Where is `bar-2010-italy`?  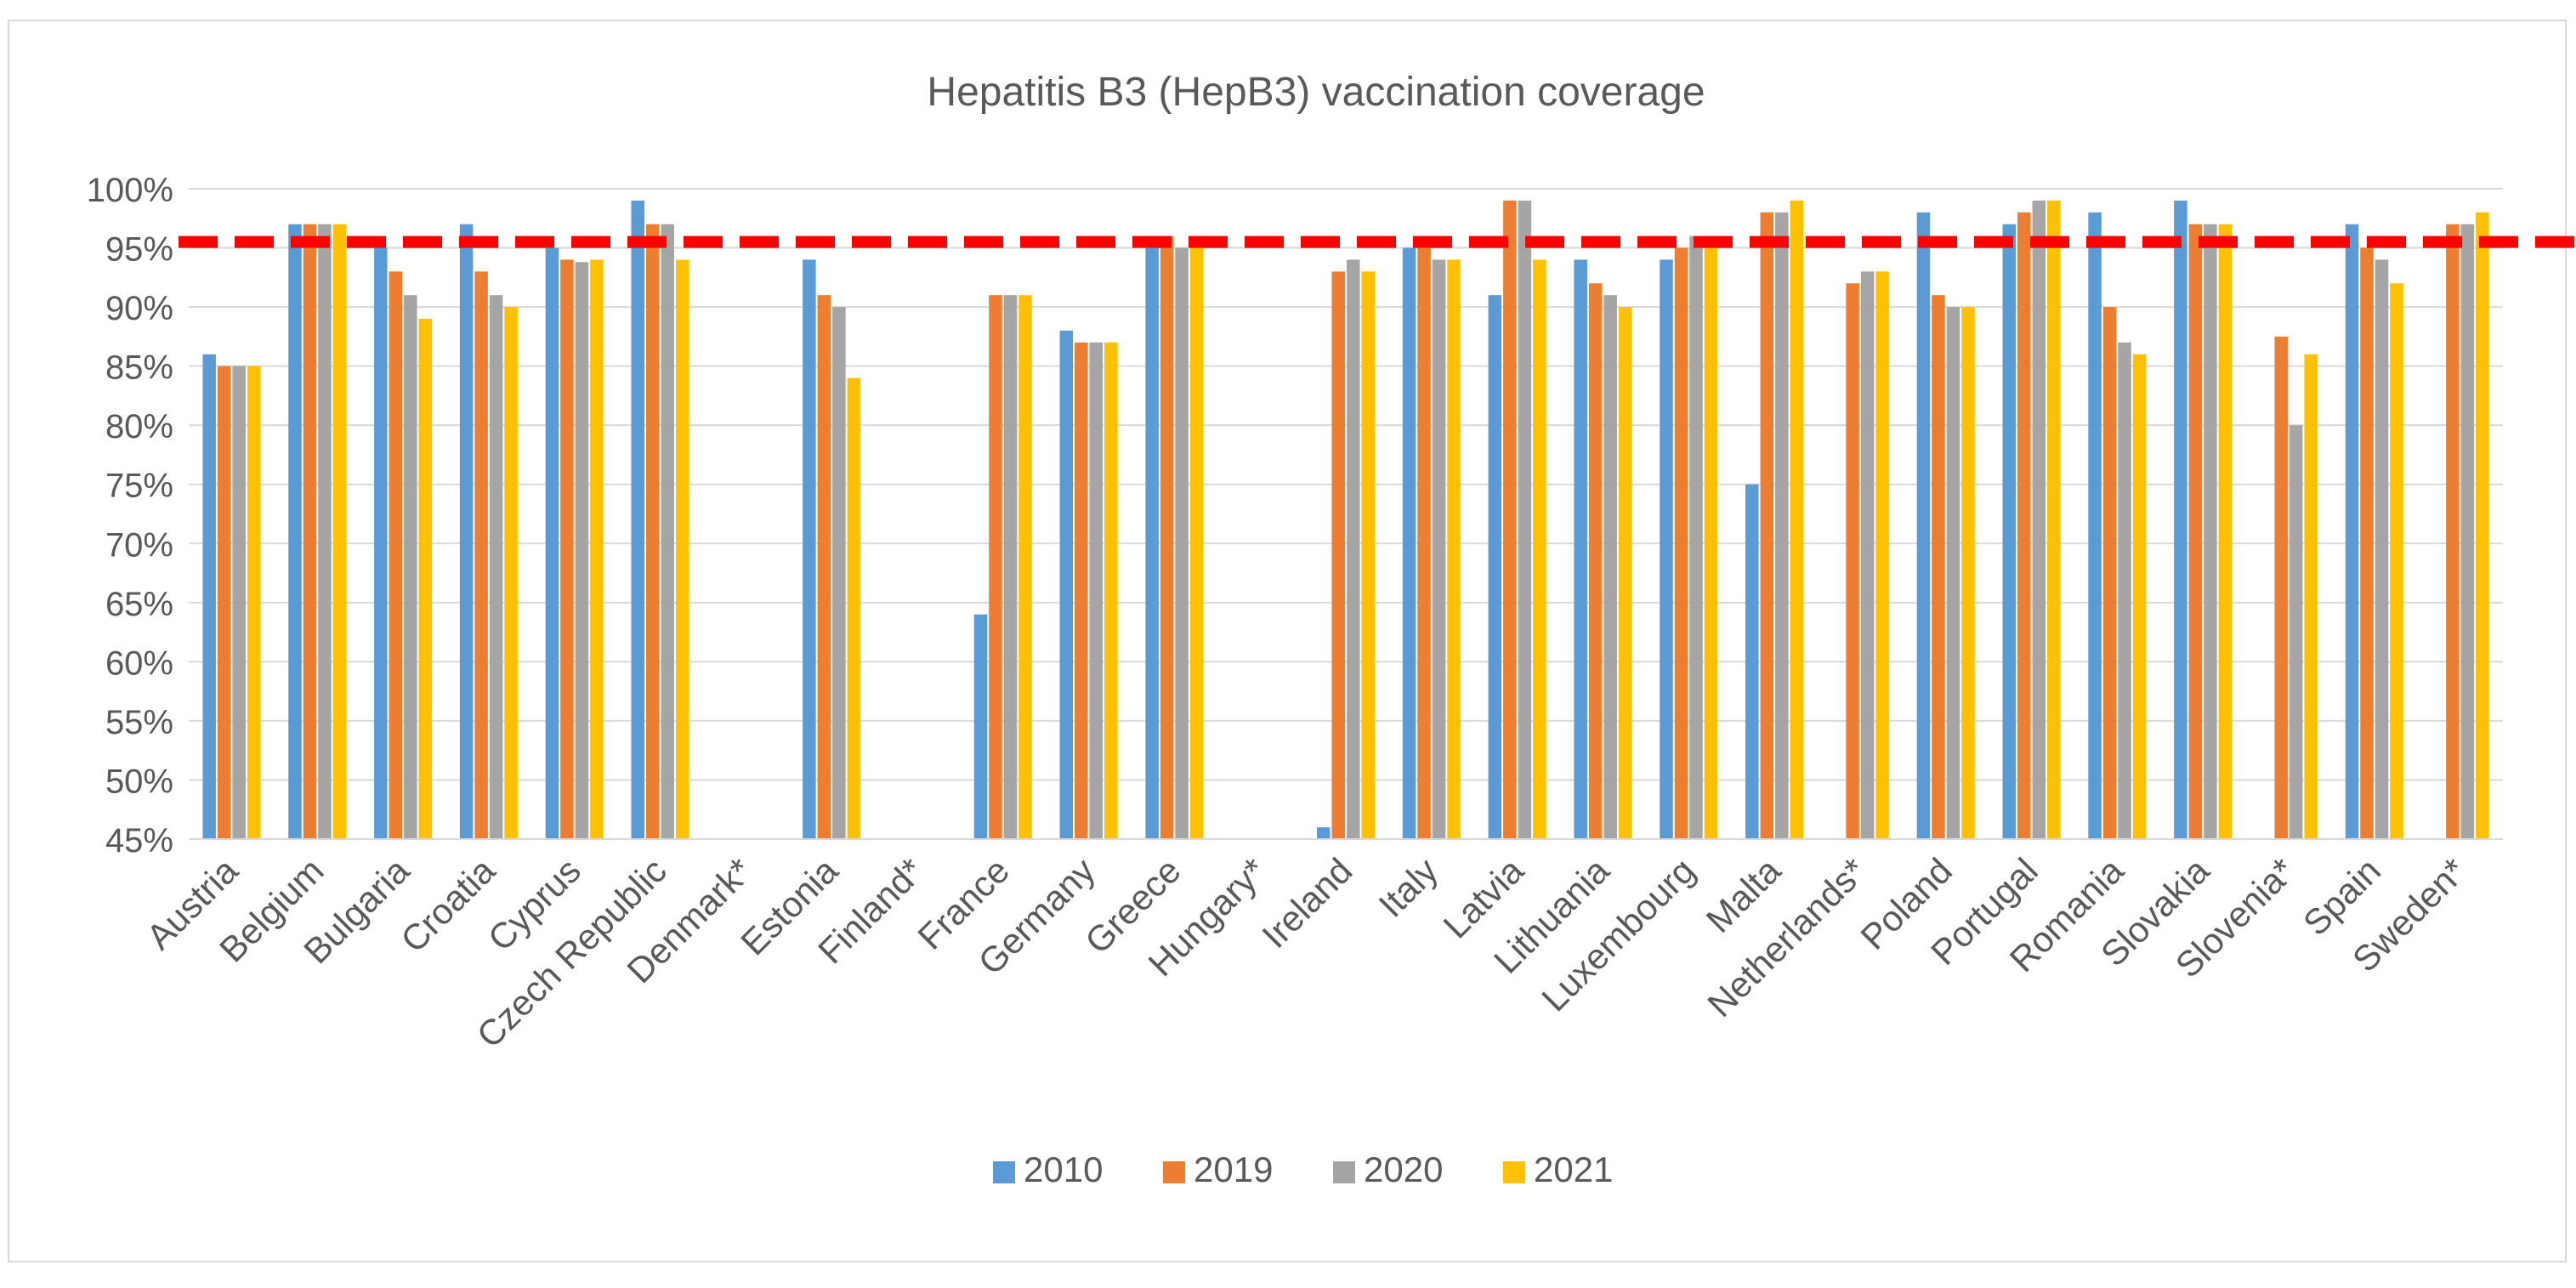
bar-2010-italy is located at coordinates (1409, 544).